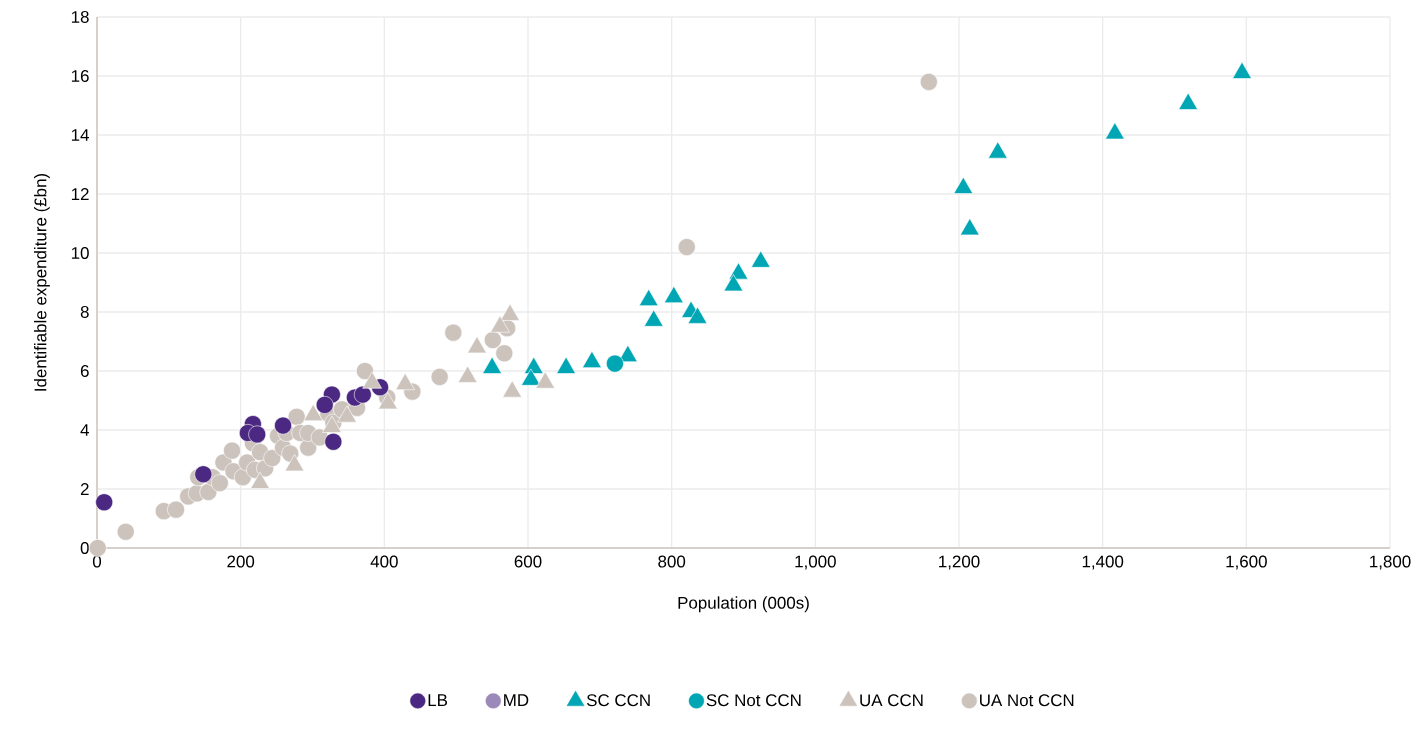 This screenshot has width=1425, height=738. I want to click on legend-label: UA Not CCN, so click(1027, 700).